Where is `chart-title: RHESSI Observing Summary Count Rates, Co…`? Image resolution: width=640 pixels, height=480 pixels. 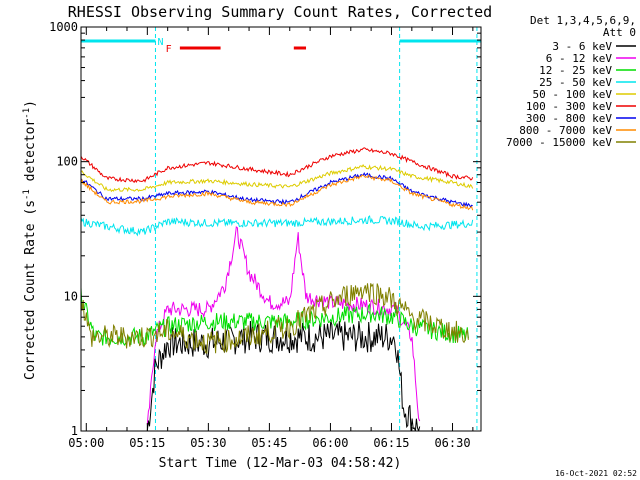
chart-title: RHESSI Observing Summary Count Rates, Co… is located at coordinates (280, 12).